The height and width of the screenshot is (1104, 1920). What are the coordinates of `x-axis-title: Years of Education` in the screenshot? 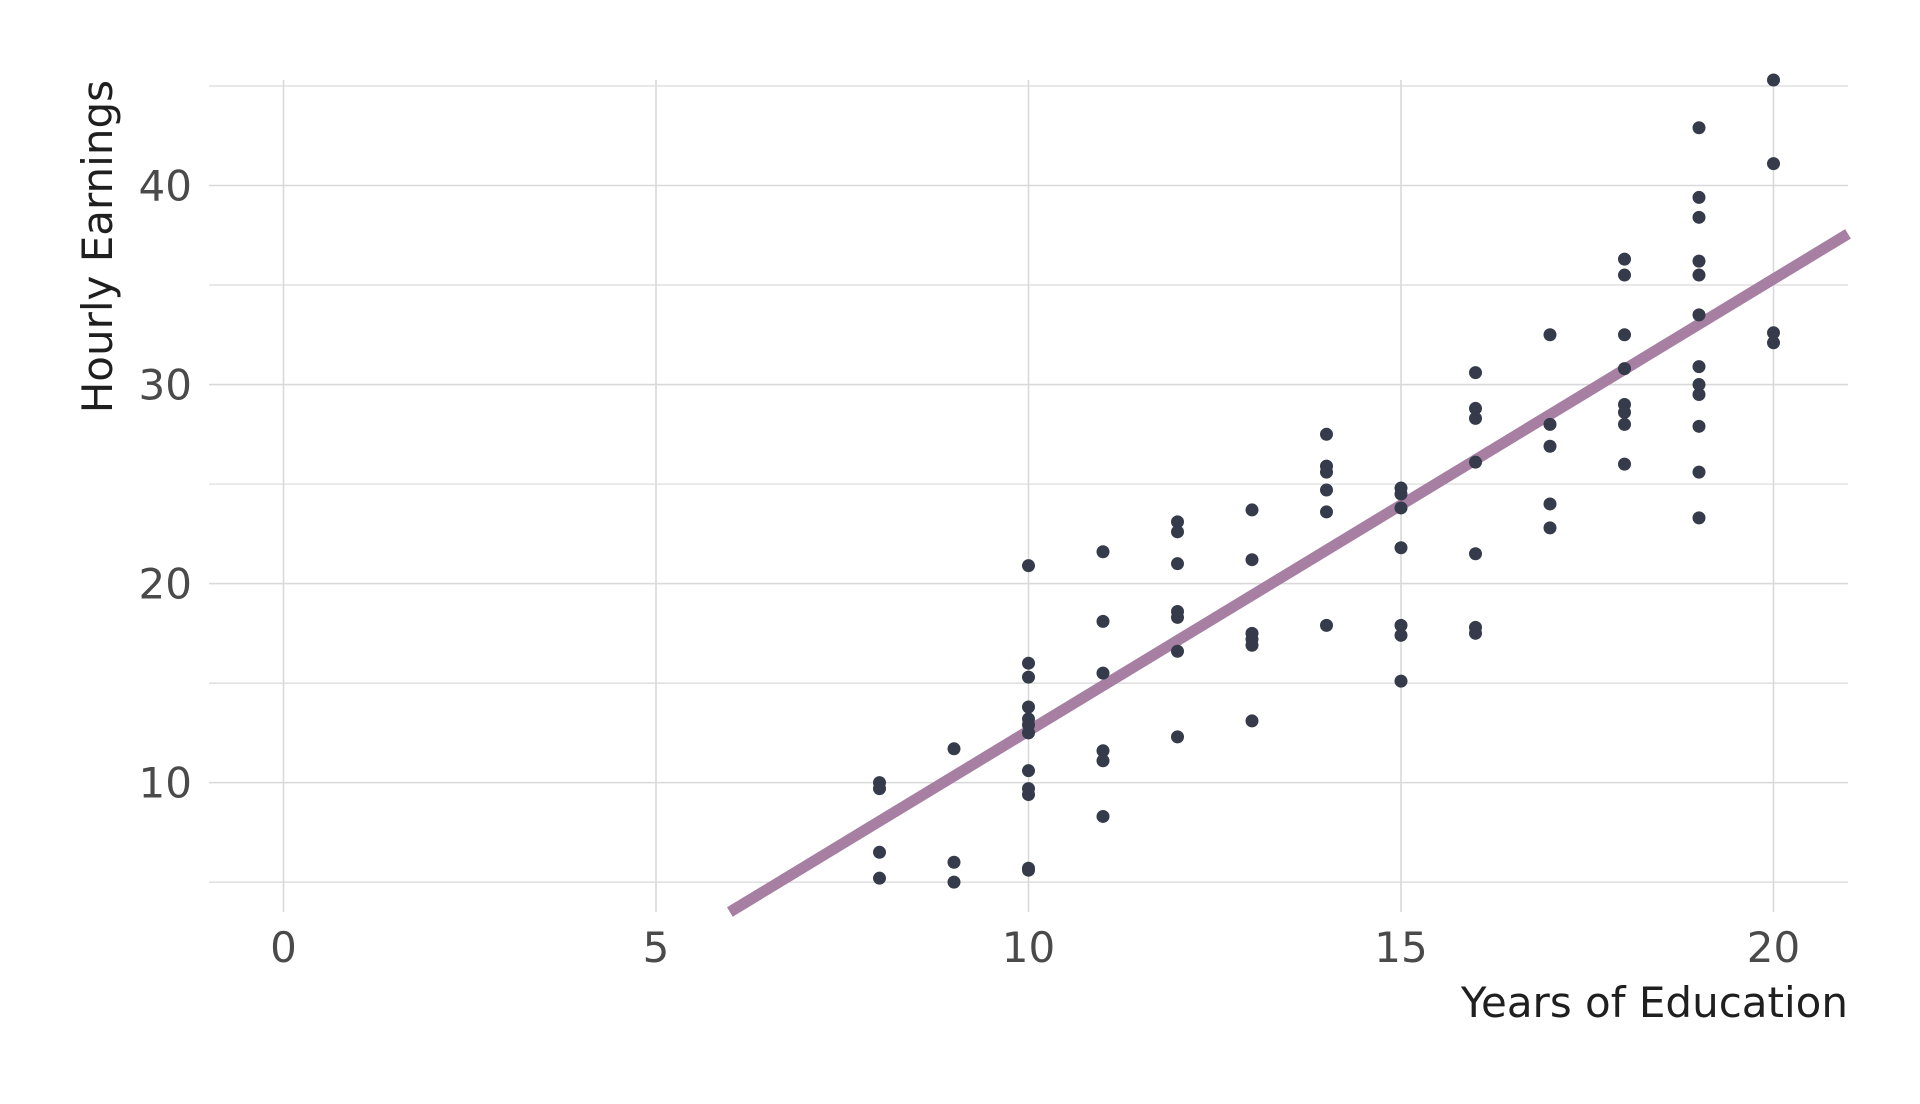 It's located at (1654, 1002).